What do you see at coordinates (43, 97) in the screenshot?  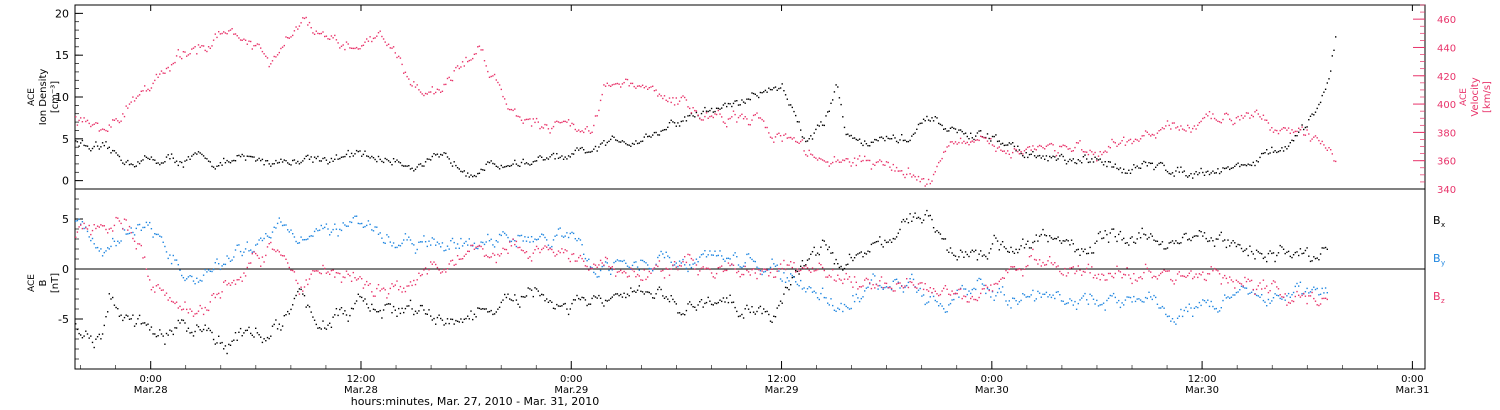 I see `left-y-label-line: Ion Density` at bounding box center [43, 97].